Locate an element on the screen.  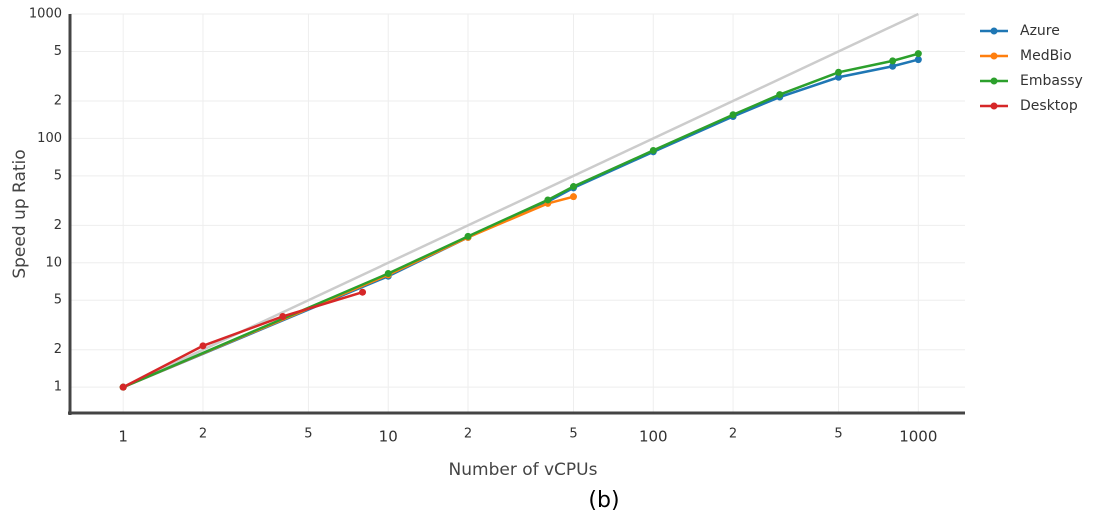
y-tick-label: 10 is located at coordinates (53, 262).